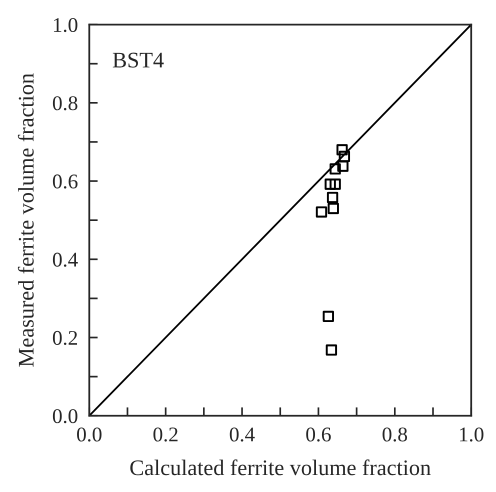 This screenshot has width=496, height=492. What do you see at coordinates (165, 434) in the screenshot?
I see `x-tick-label: 0.2` at bounding box center [165, 434].